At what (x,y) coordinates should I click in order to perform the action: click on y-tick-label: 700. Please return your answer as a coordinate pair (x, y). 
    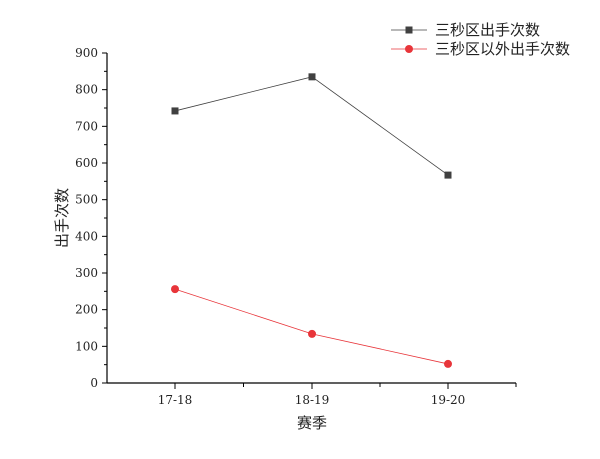
    Looking at the image, I should click on (86, 126).